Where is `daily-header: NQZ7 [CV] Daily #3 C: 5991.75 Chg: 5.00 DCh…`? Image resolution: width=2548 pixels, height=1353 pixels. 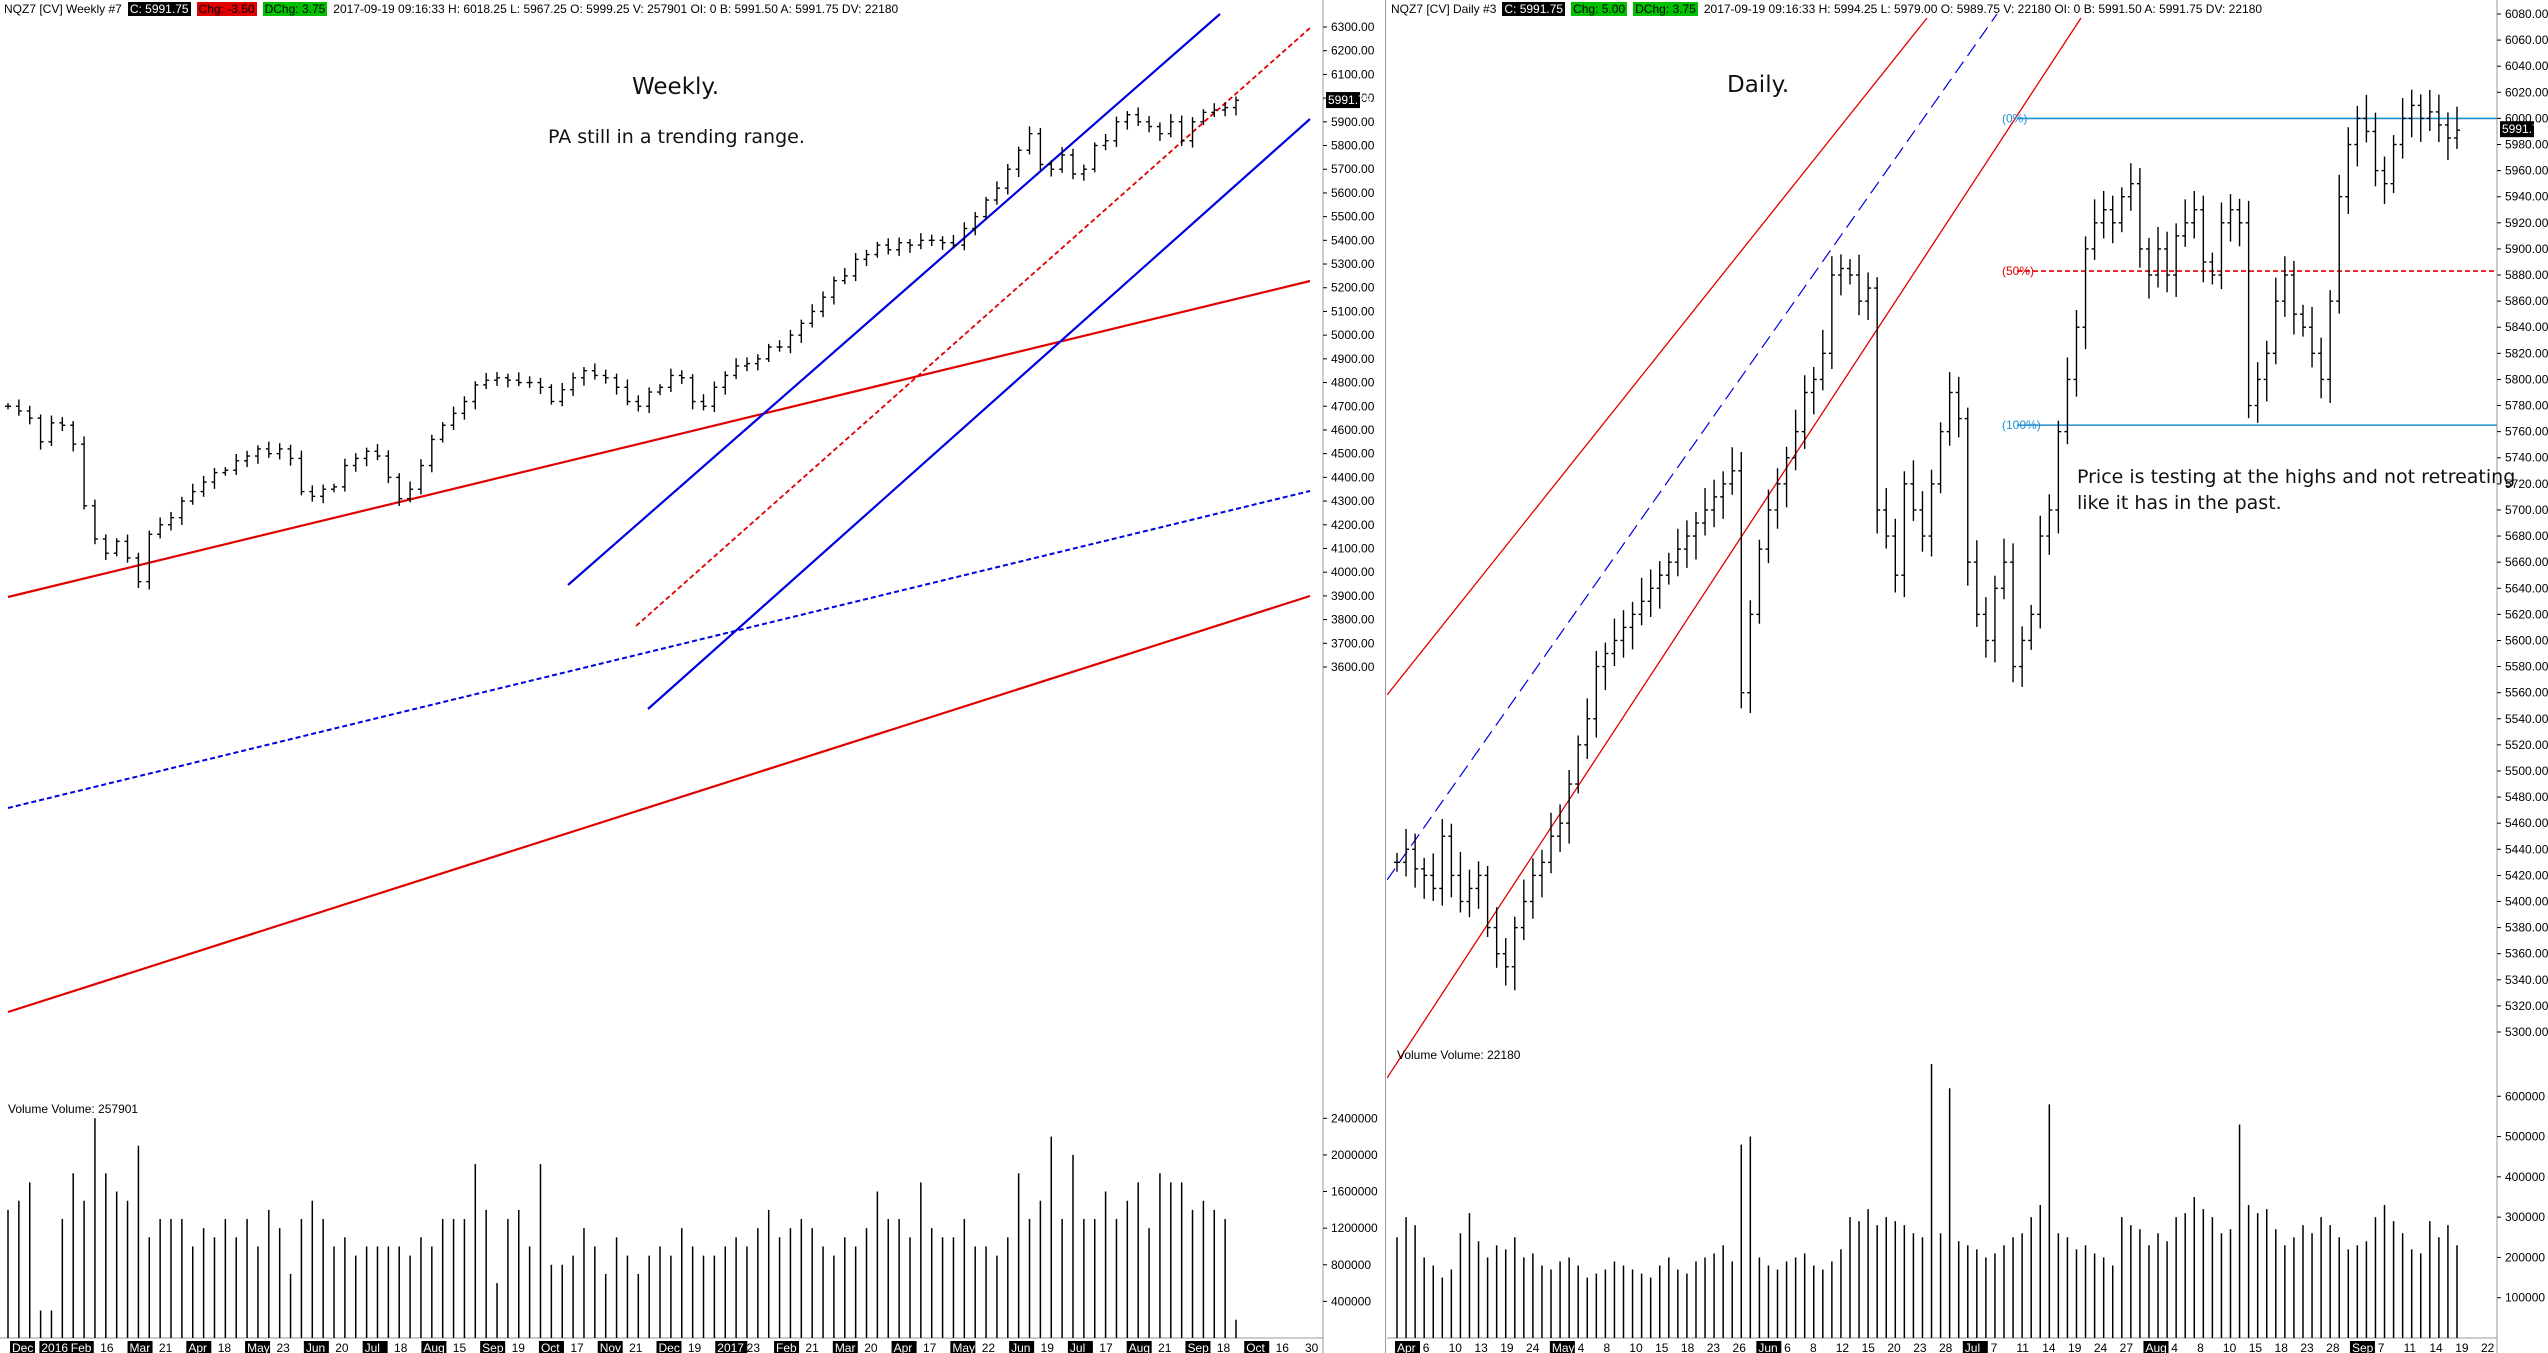
daily-header: NQZ7 [CV] Daily #3 C: 5991.75 Chg: 5.00 DCh… is located at coordinates (1829, 9).